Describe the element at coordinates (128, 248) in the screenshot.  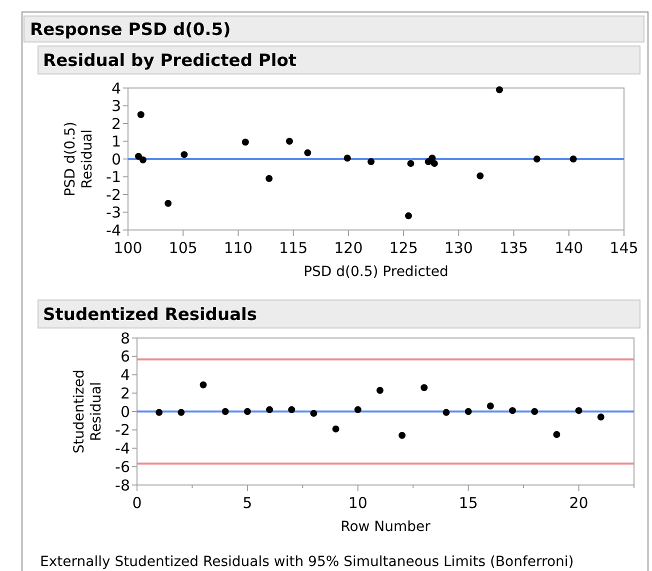
I see `x-tick-label: 100` at that location.